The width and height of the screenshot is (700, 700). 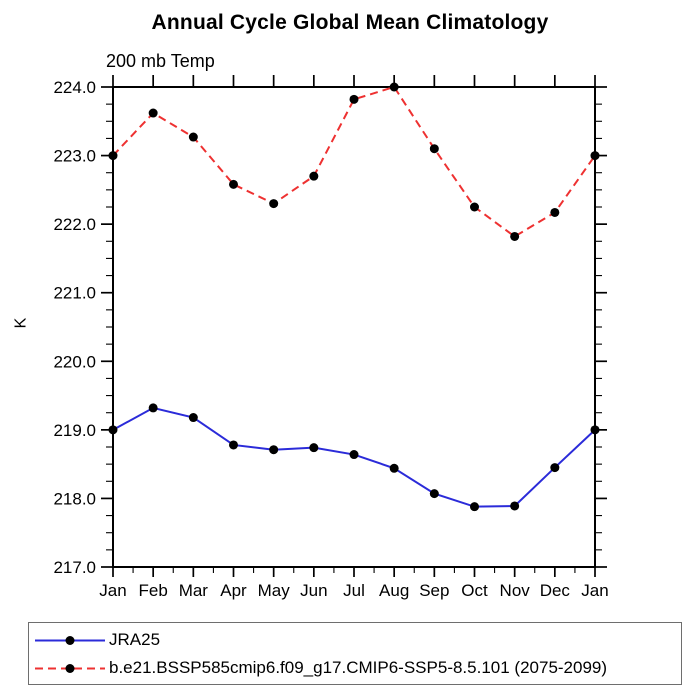 I want to click on y-tick-label: 218.0, so click(x=74, y=498).